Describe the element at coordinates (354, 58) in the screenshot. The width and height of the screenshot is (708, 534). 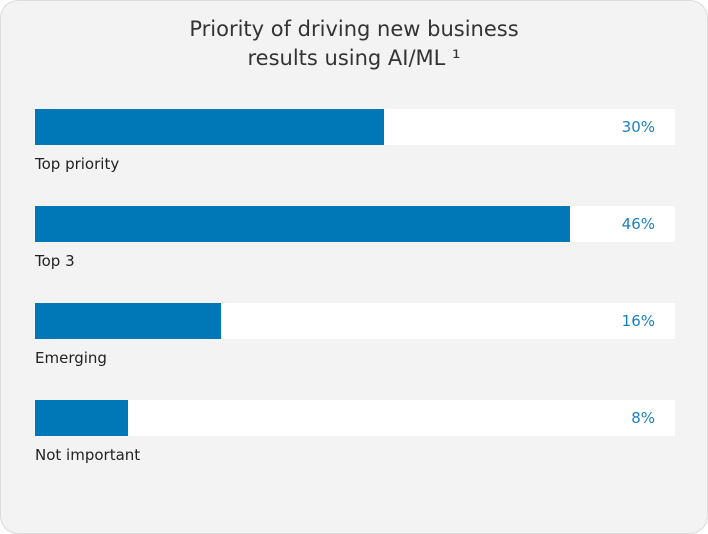
I see `chart-title-line-2: results using AI/ML ¹` at that location.